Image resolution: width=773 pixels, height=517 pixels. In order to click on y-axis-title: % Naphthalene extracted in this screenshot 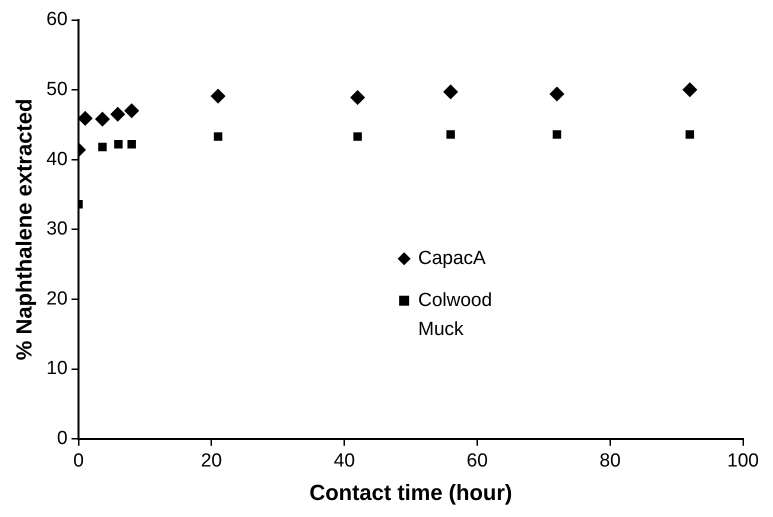, I will do `click(23, 229)`.